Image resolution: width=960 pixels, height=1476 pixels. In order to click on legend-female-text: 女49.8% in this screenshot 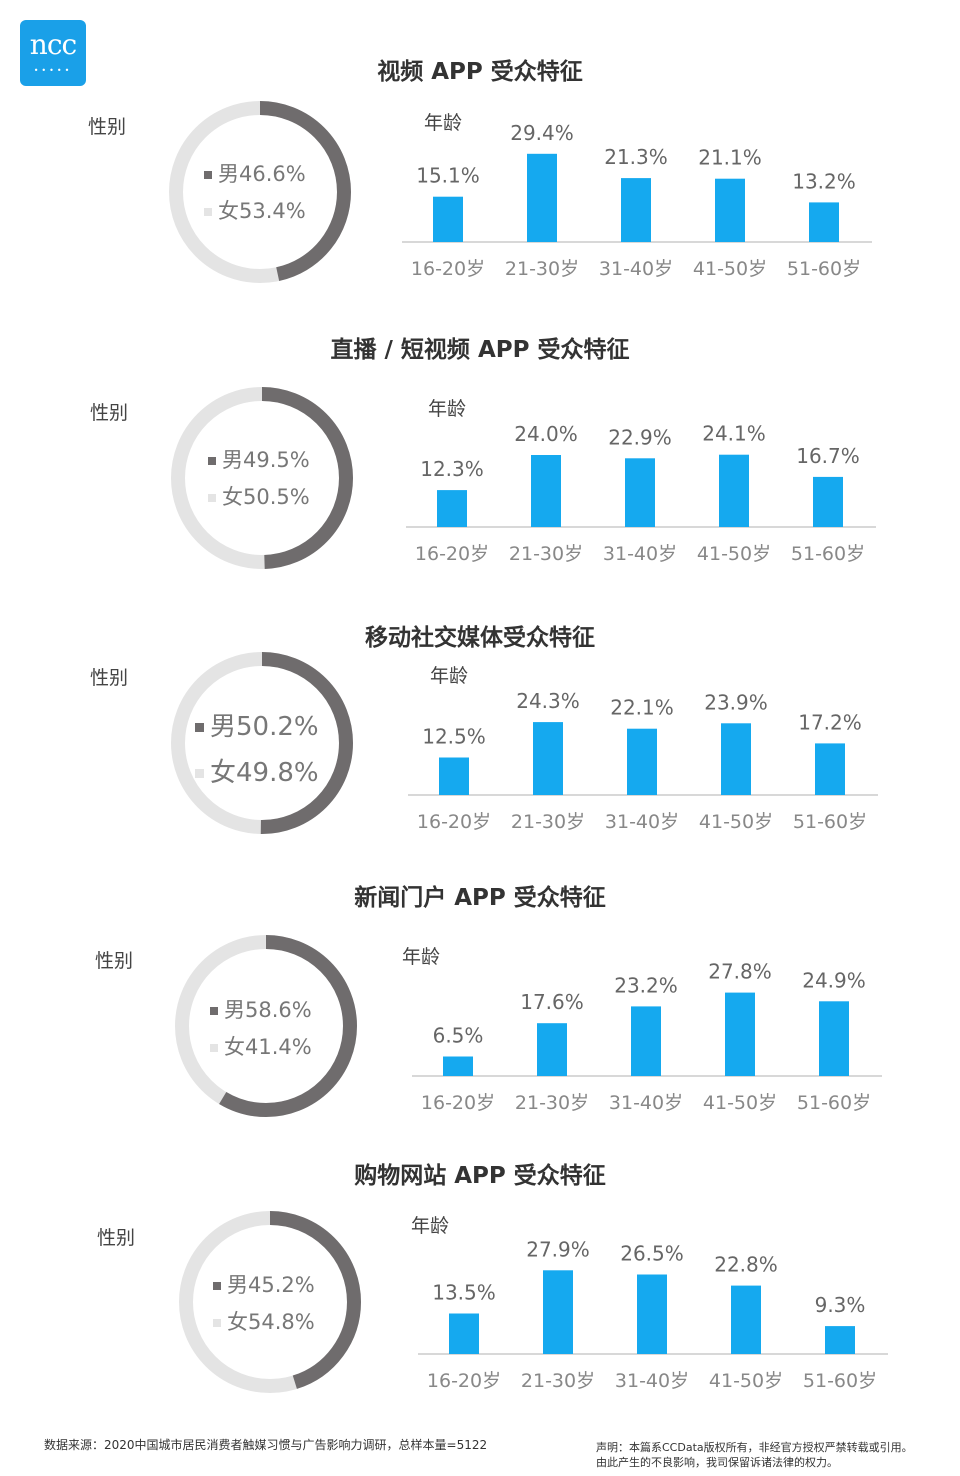, I will do `click(264, 773)`.